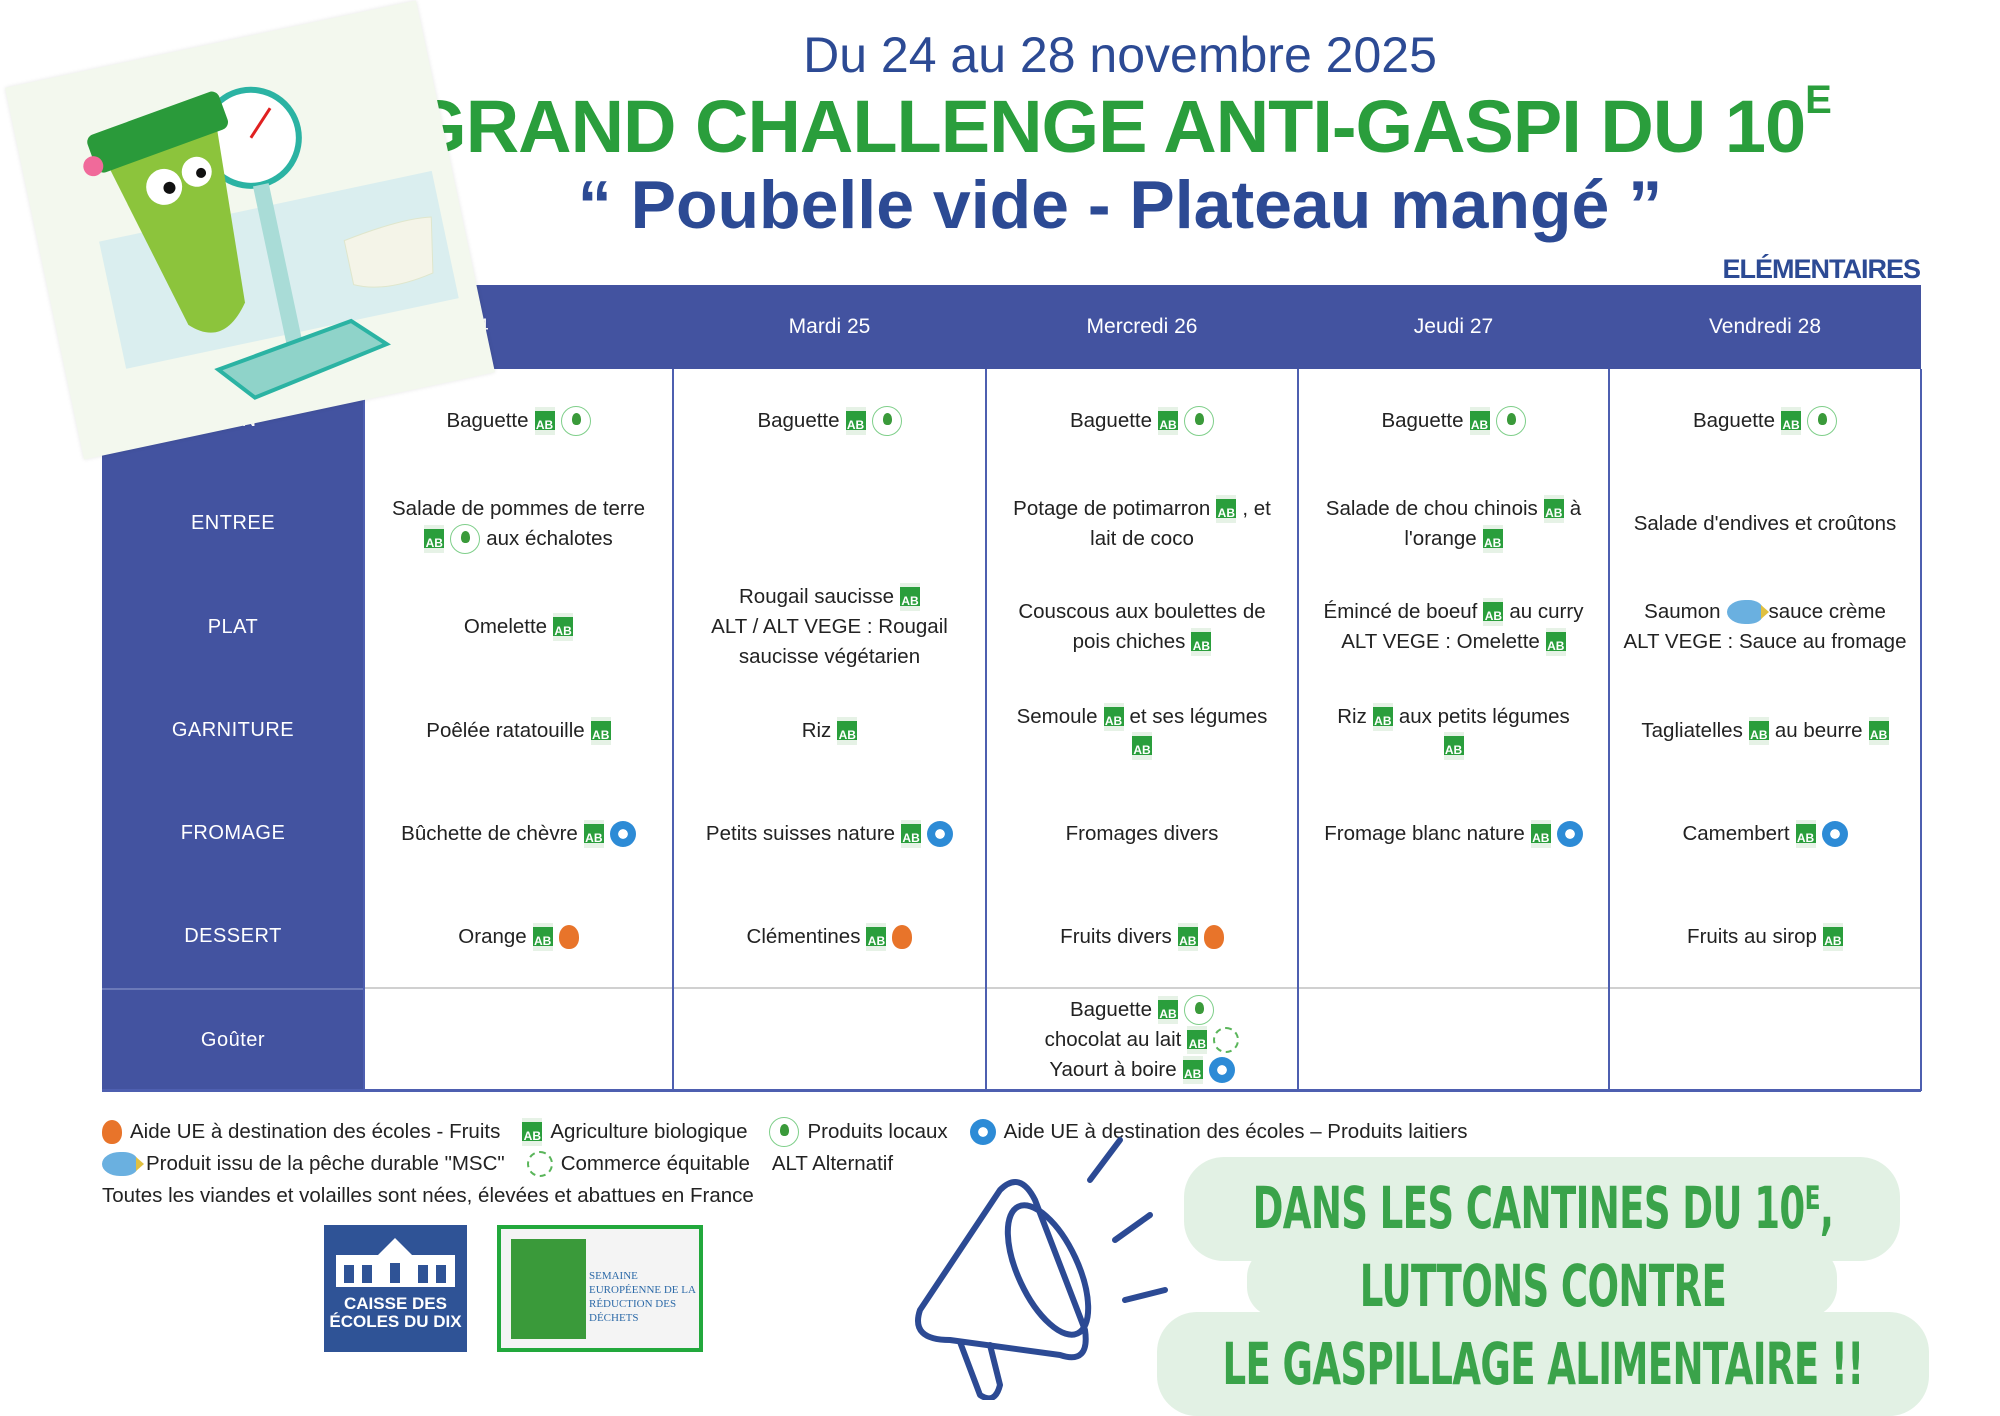 The height and width of the screenshot is (1416, 2000). Describe the element at coordinates (1431, 508) in the screenshot. I see `dish-text: Salade de chou chinois` at that location.